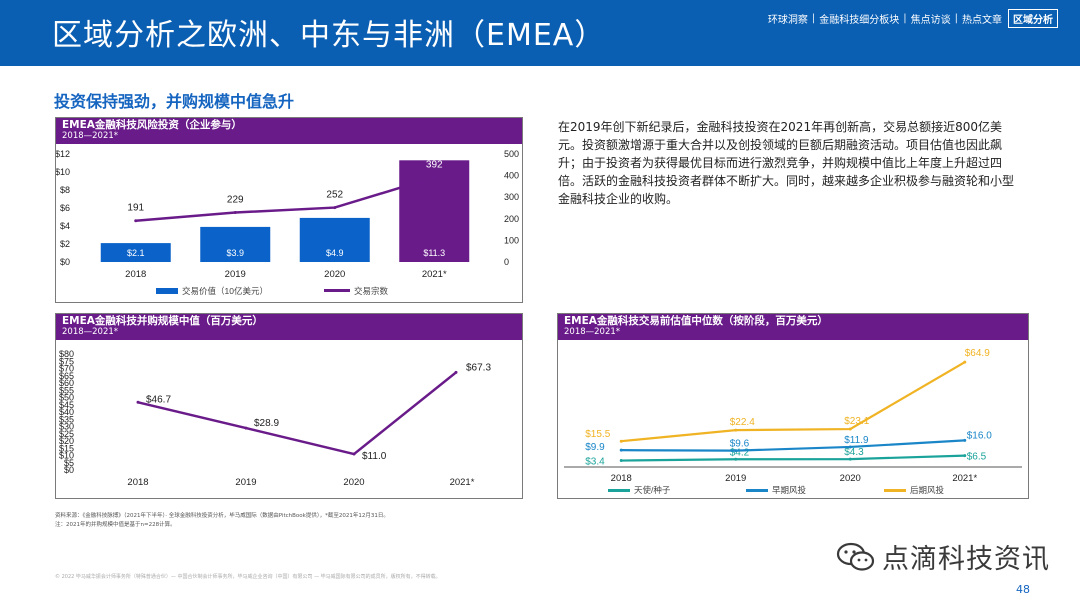 The image size is (1080, 607). What do you see at coordinates (335, 253) in the screenshot?
I see `bar-value-label: $4.9` at bounding box center [335, 253].